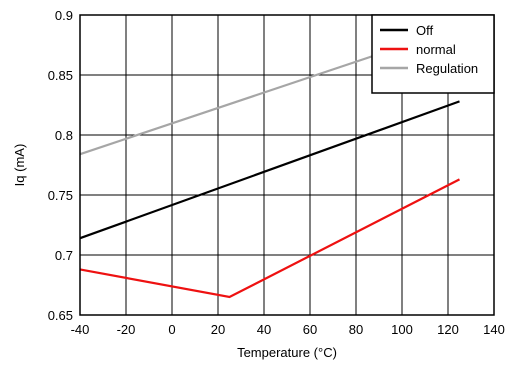 The width and height of the screenshot is (521, 366). What do you see at coordinates (310, 329) in the screenshot?
I see `x-tick-label: 60` at bounding box center [310, 329].